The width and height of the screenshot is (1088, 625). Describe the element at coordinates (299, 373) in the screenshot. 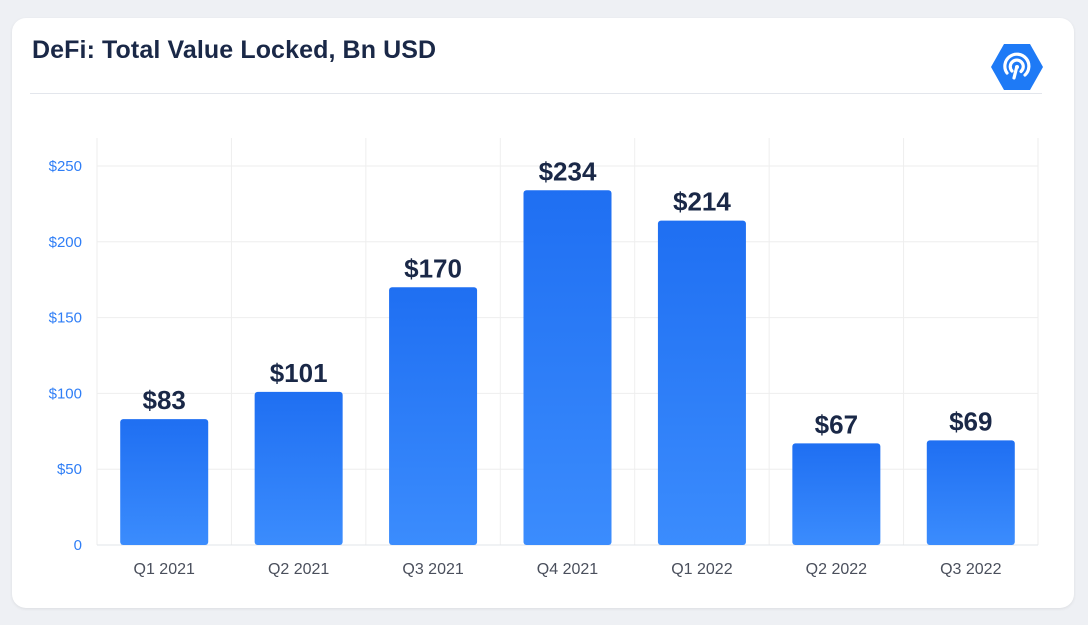

I see `bar-value-label: $101` at that location.